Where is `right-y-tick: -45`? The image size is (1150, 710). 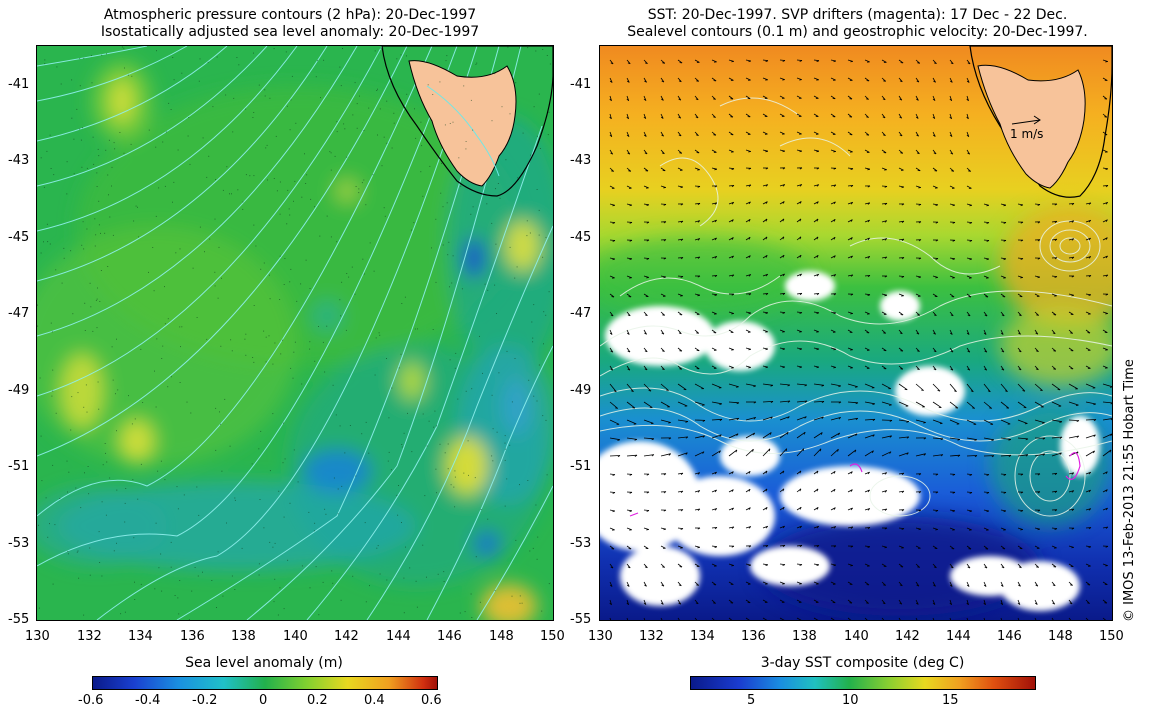 right-y-tick: -45 is located at coordinates (581, 237).